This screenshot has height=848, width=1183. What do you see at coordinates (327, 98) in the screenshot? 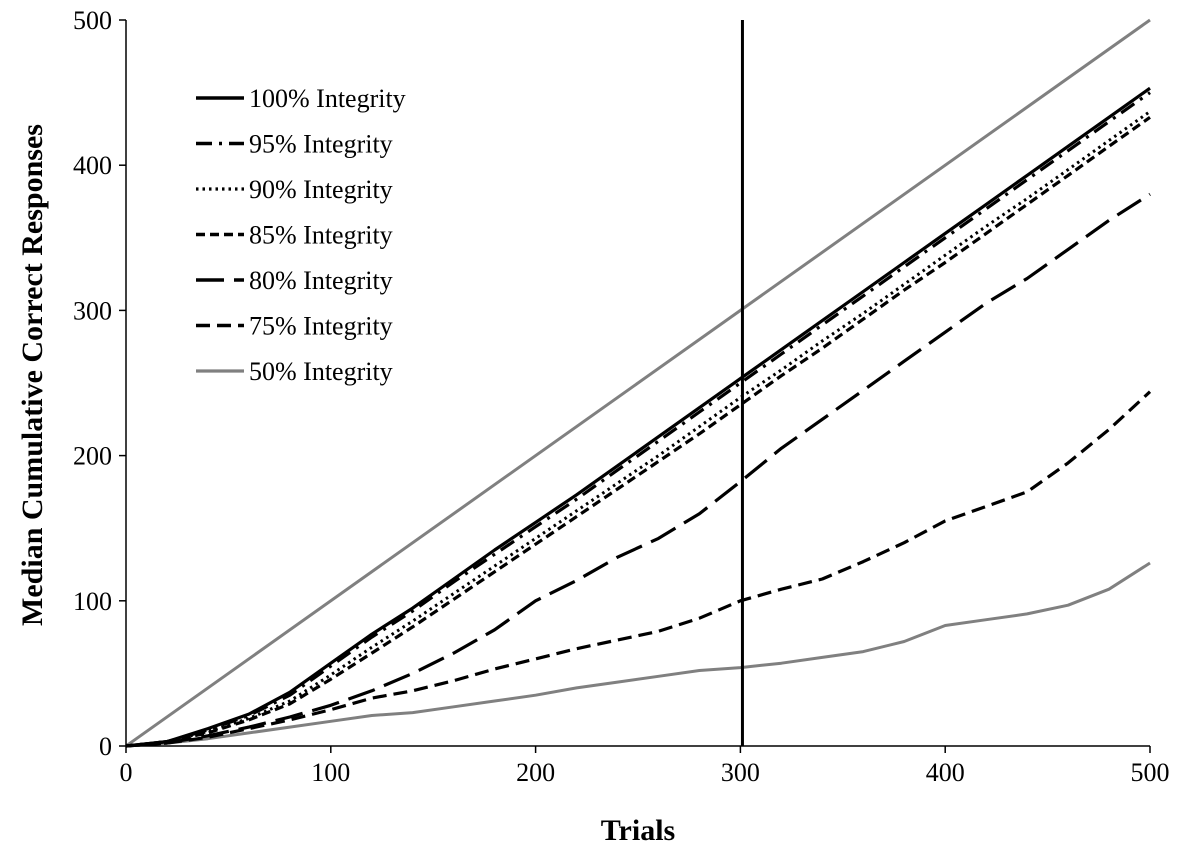
I see `legend-label-0: 100% Integrity` at bounding box center [327, 98].